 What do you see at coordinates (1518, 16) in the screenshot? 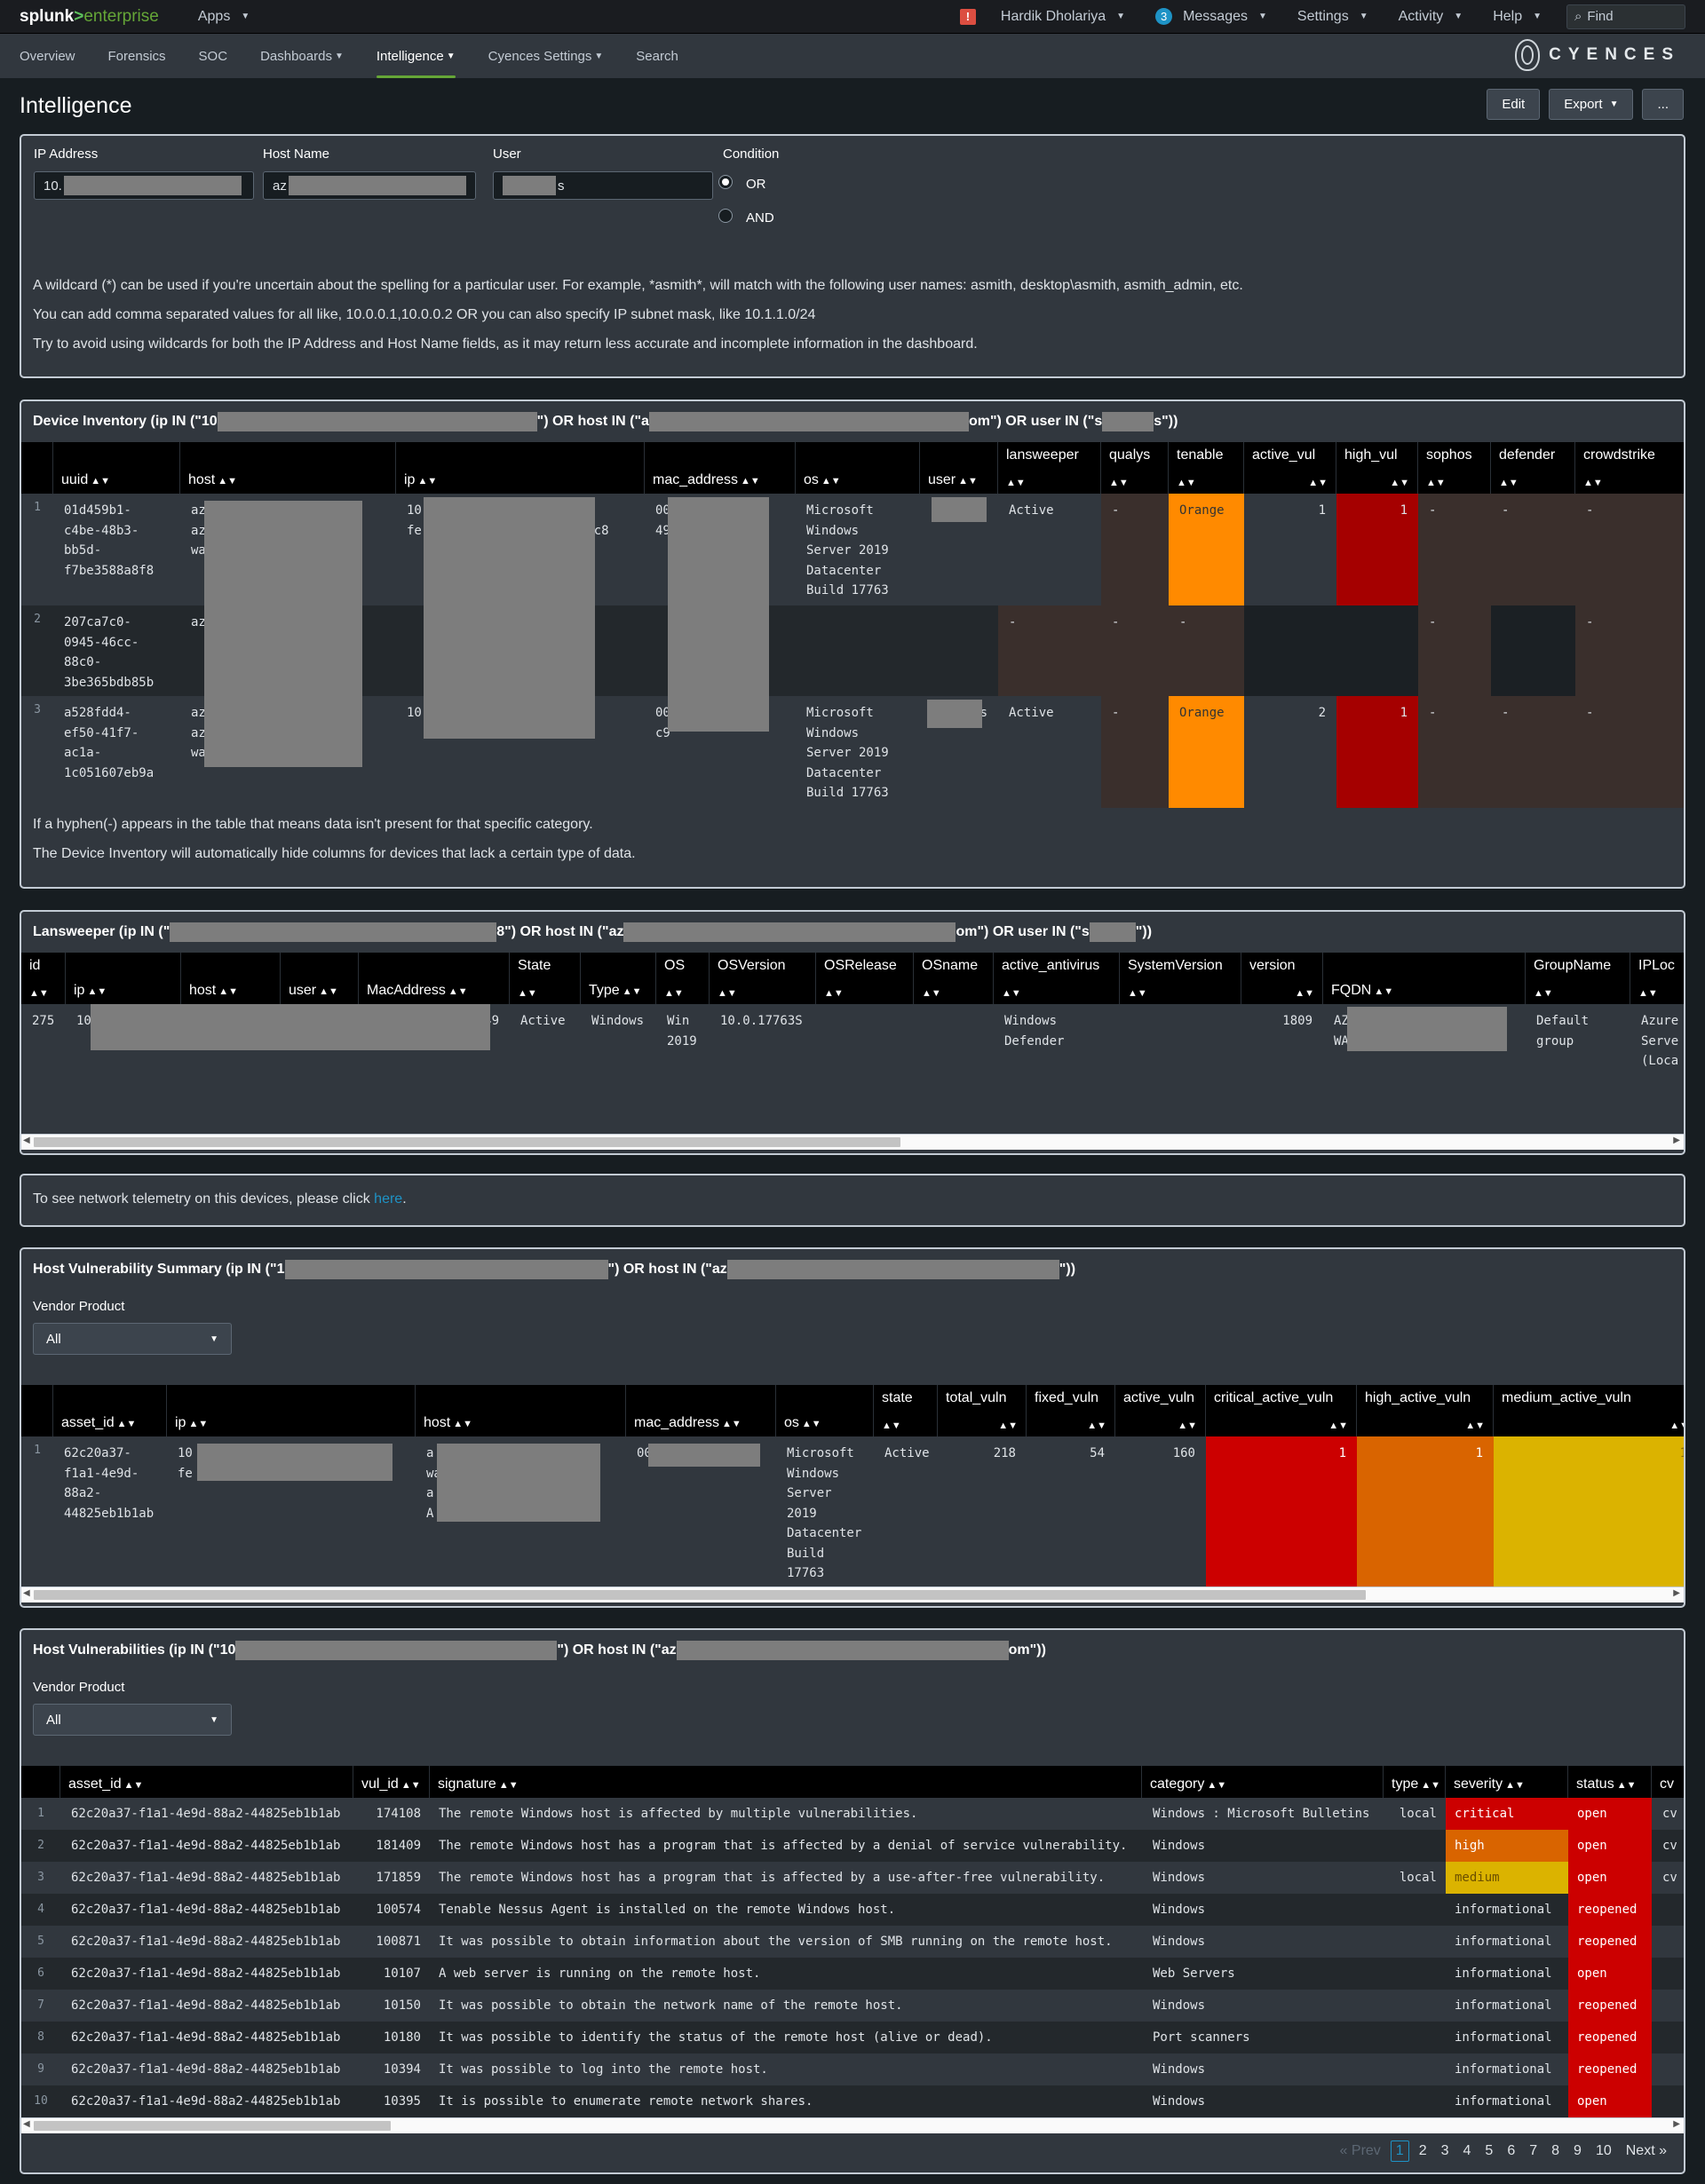
I see `help-menu: Help ▼` at bounding box center [1518, 16].